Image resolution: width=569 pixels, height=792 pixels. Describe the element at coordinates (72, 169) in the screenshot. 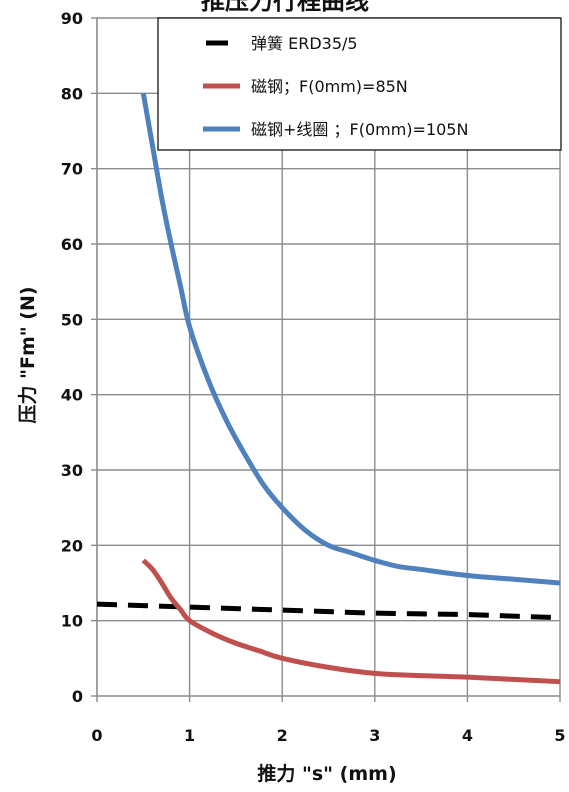

I see `y-tick-label: 70` at that location.